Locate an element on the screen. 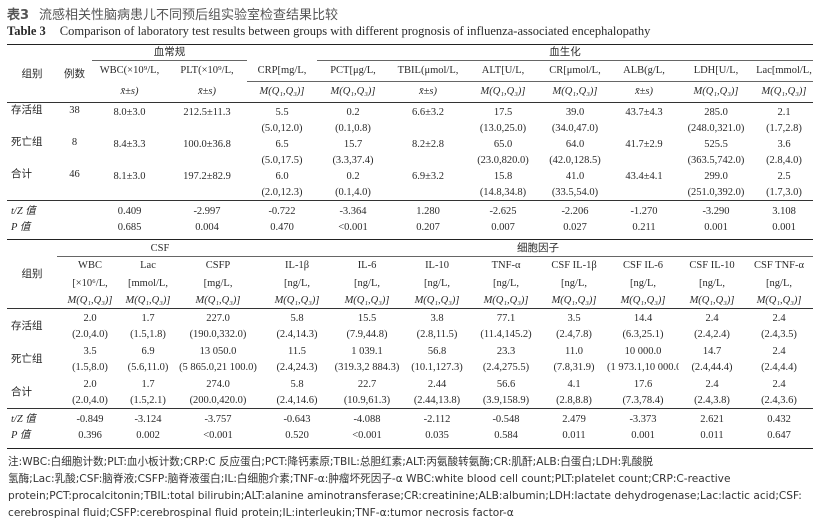 The height and width of the screenshot is (522, 818). col-header: LDH[U/L, is located at coordinates (716, 71).